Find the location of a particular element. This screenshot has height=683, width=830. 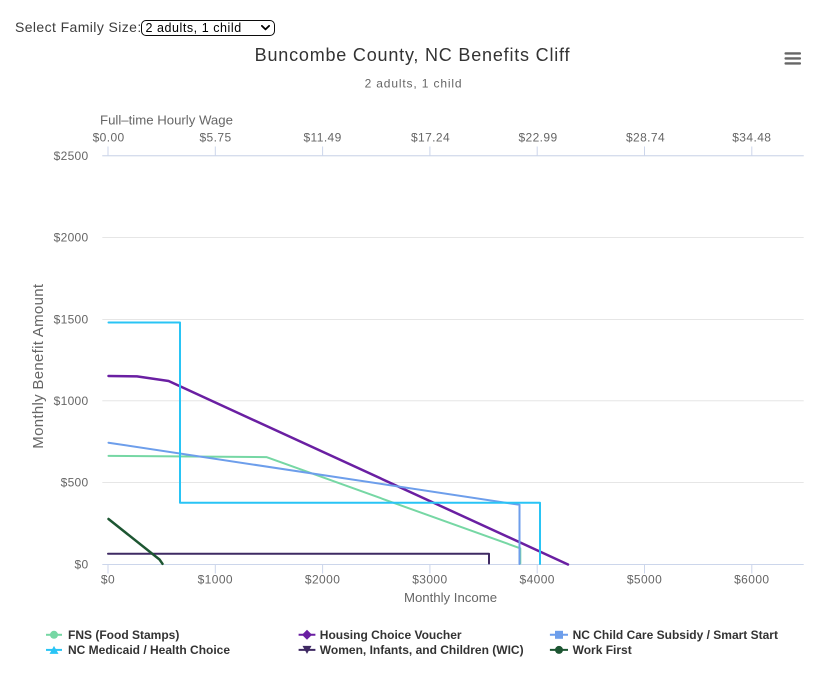

svg-text: $1500 is located at coordinates (71, 320).